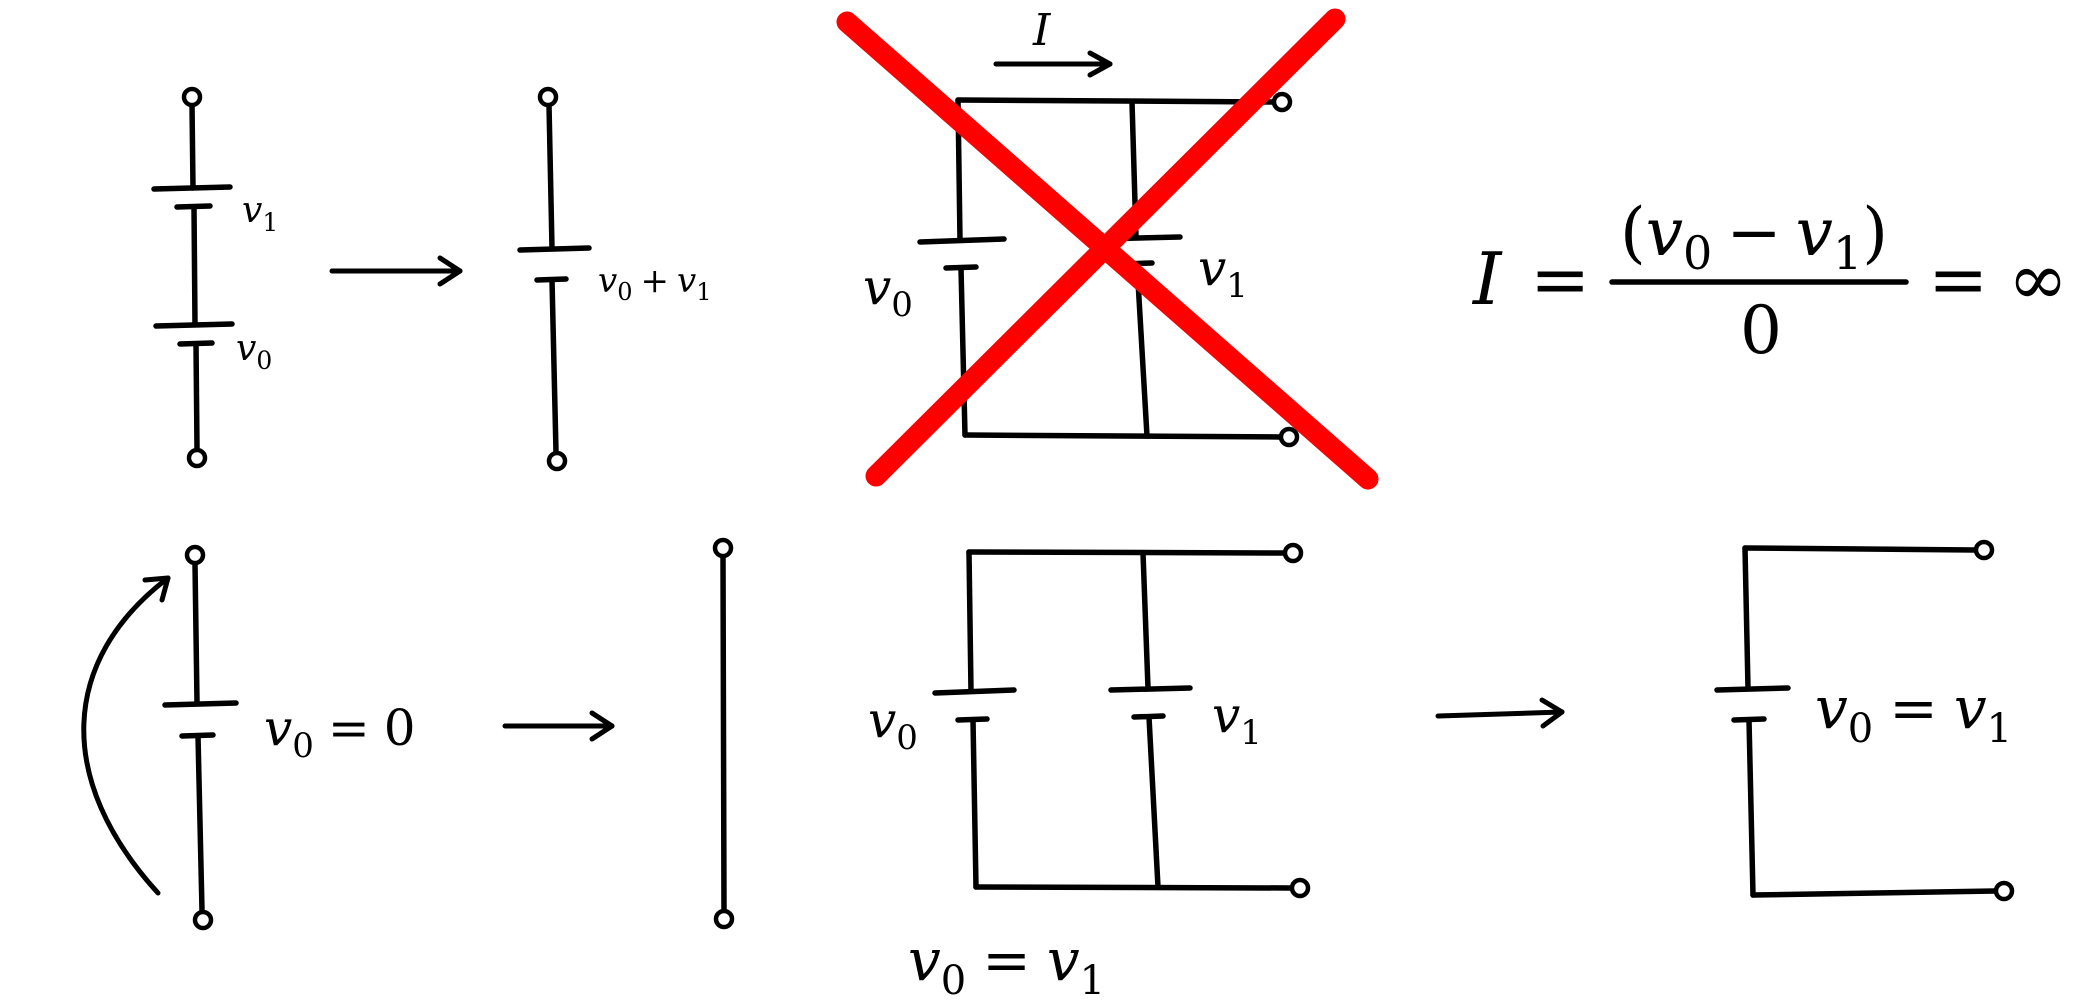 The width and height of the screenshot is (2098, 1000). What do you see at coordinates (1913, 713) in the screenshot?
I see `single-source-label: v0 = v1` at bounding box center [1913, 713].